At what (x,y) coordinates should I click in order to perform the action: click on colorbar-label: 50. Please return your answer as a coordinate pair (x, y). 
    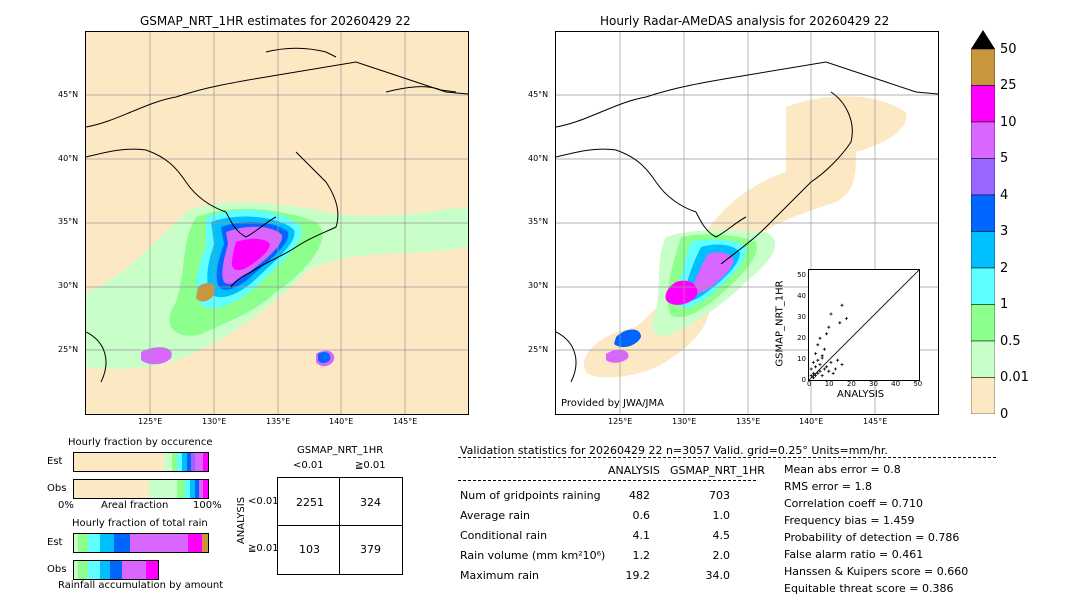
    Looking at the image, I should click on (1008, 49).